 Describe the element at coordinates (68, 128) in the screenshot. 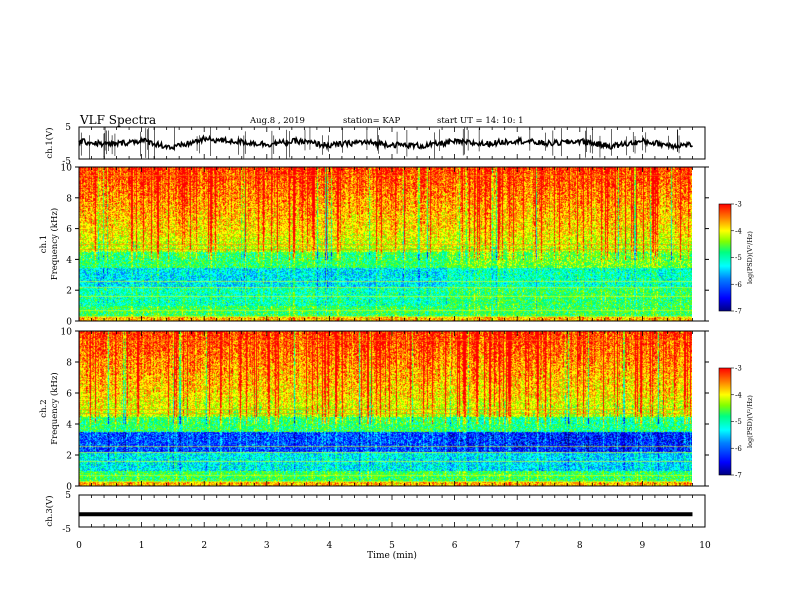

I see `ch1-ytick-label: 5` at that location.